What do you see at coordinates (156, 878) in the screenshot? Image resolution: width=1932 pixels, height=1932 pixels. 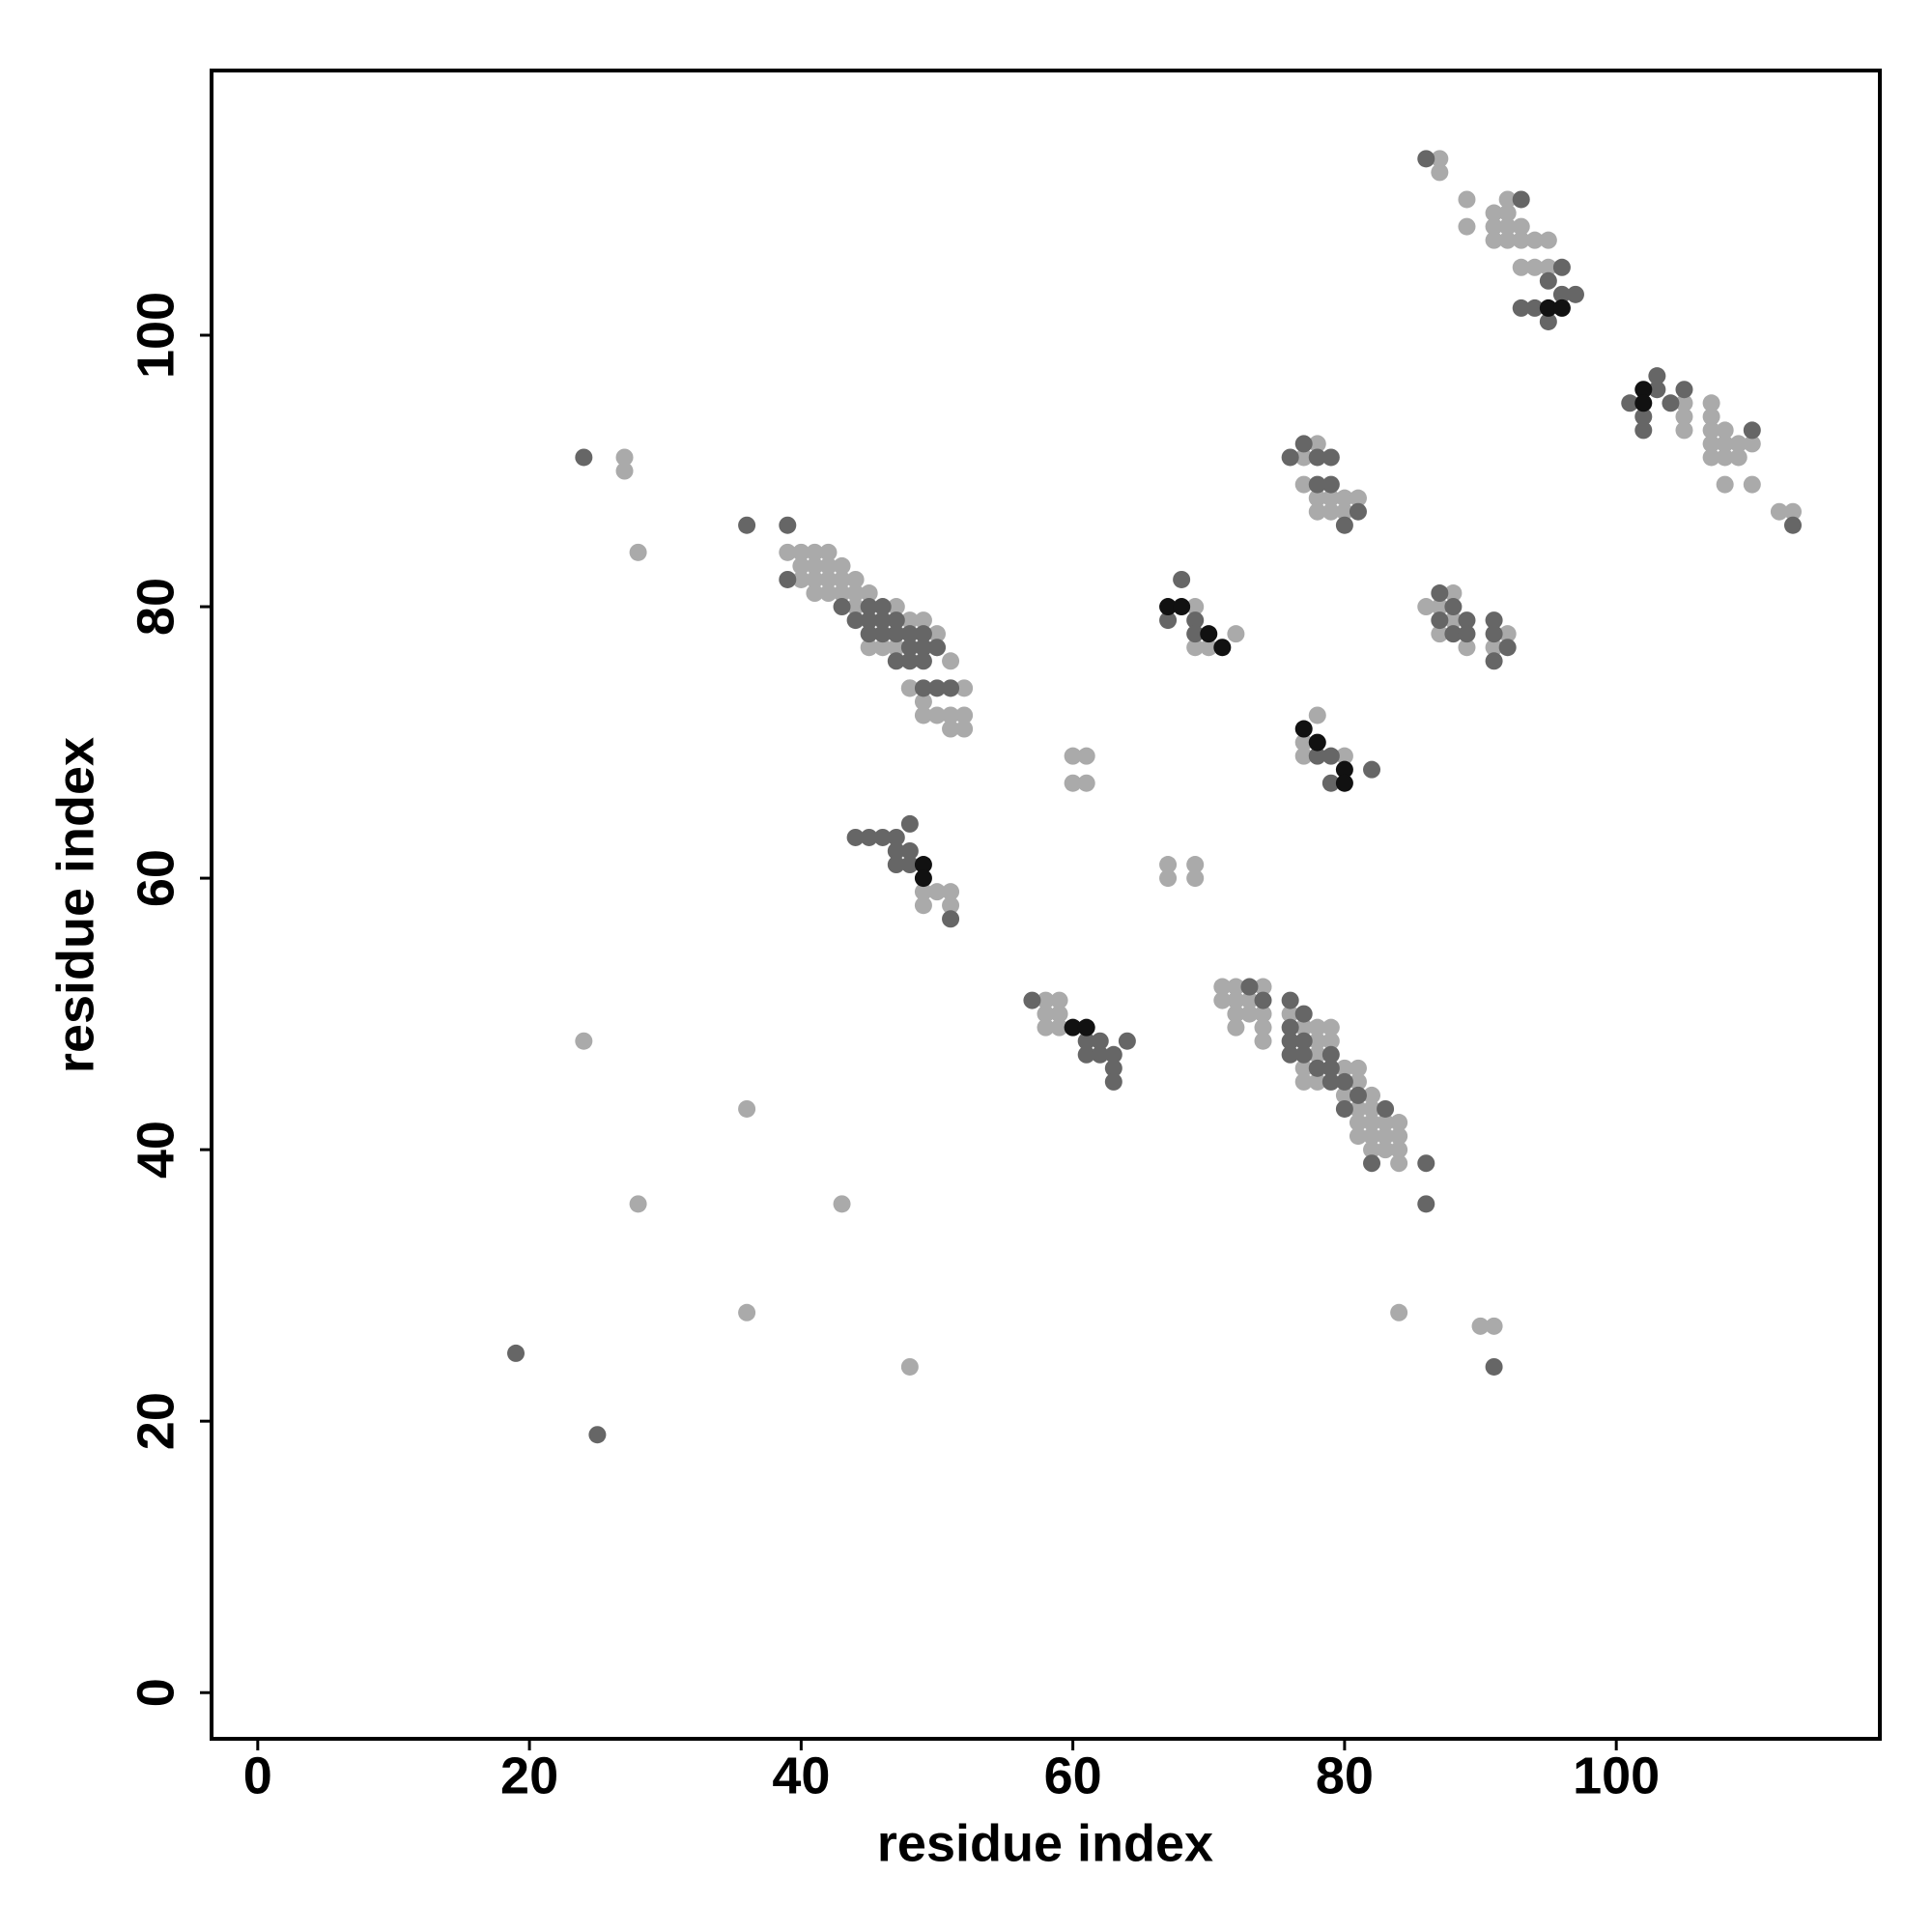 I see `y-tick-label: 60` at bounding box center [156, 878].